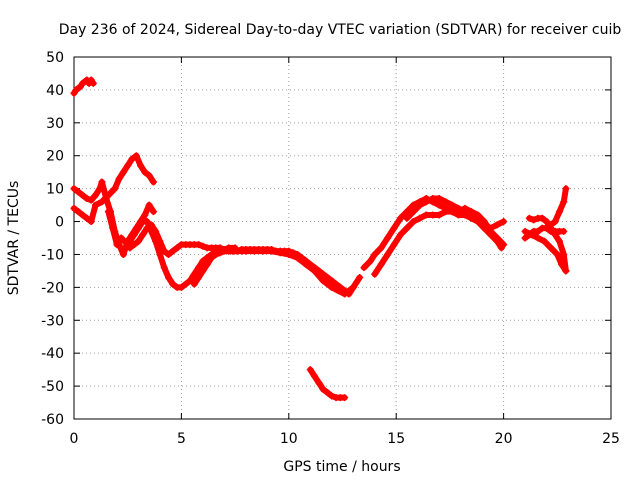 The image size is (640, 480). What do you see at coordinates (396, 439) in the screenshot?
I see `x-tick-label: 15` at bounding box center [396, 439].